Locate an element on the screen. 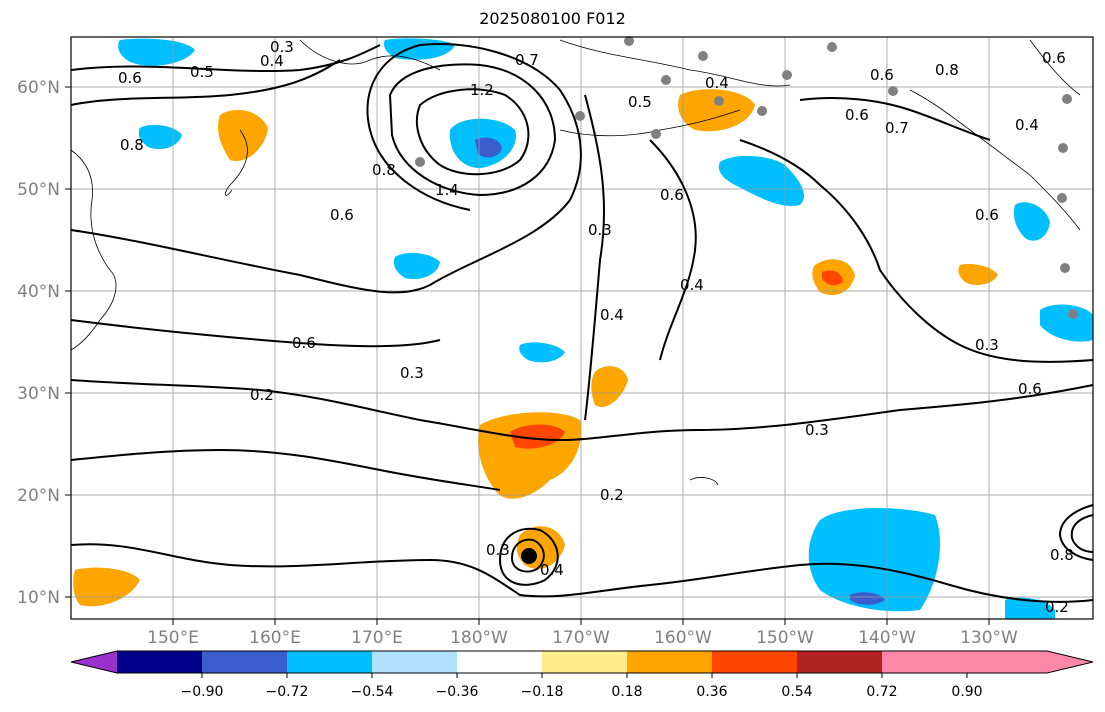 This screenshot has height=712, width=1105. lon-tick-label: 180°W is located at coordinates (479, 638).